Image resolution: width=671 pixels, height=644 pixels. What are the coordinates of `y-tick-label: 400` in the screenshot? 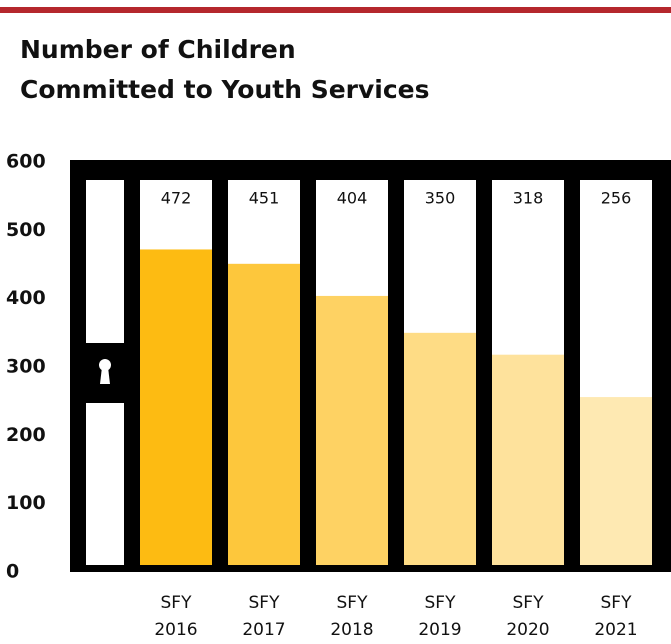 It's located at (26, 298).